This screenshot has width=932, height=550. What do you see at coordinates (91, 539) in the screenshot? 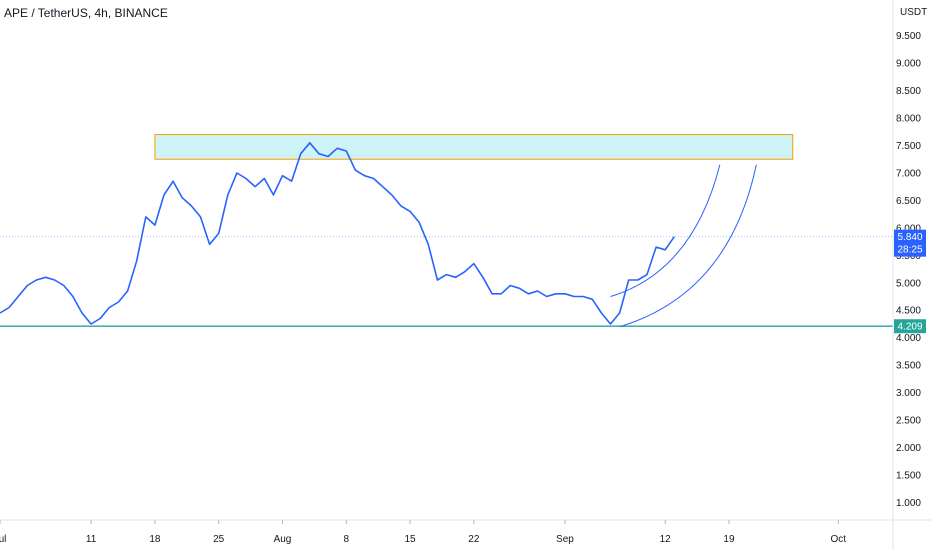
I see `x-tick-label: 11` at bounding box center [91, 539].